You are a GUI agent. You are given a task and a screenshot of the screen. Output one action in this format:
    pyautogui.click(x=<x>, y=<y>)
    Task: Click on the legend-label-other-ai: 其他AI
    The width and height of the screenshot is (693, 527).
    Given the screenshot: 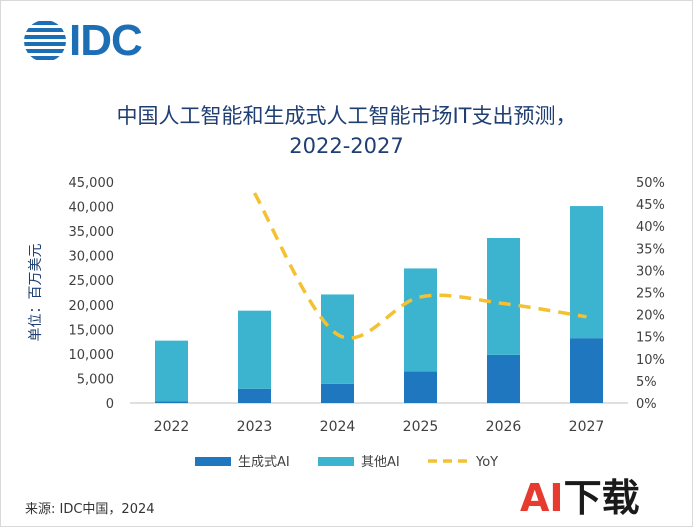 What is the action you would take?
    pyautogui.click(x=380, y=462)
    